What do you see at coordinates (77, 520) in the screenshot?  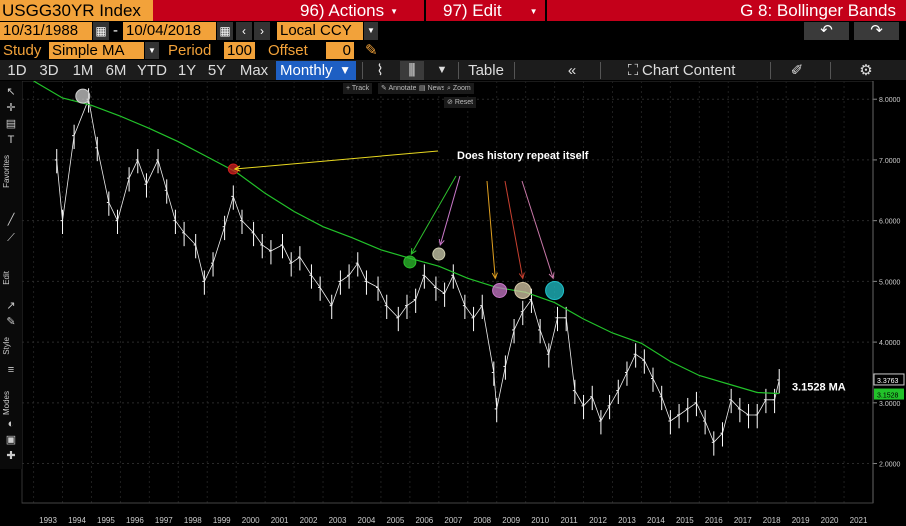 I see `x-tick-label: 1994` at bounding box center [77, 520].